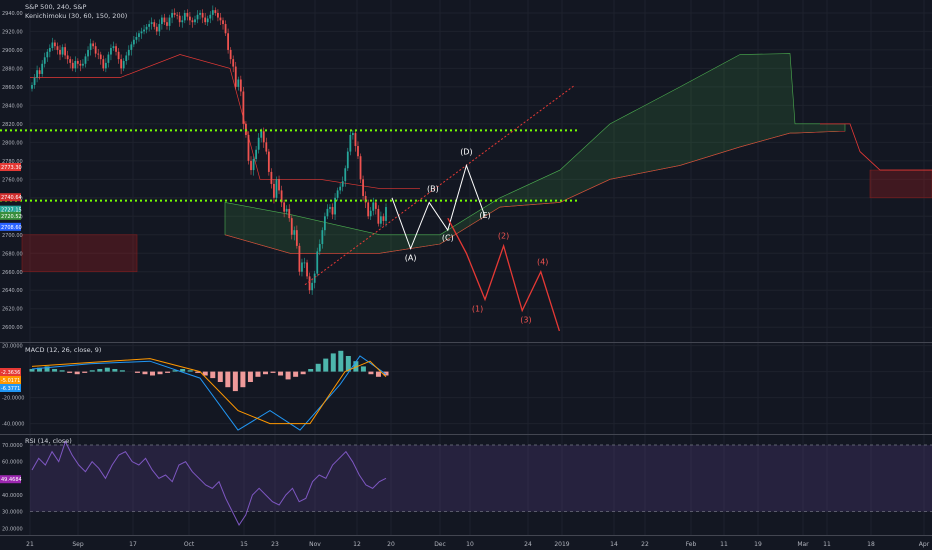 The image size is (932, 550). I want to click on macd-signal-line, so click(209, 391).